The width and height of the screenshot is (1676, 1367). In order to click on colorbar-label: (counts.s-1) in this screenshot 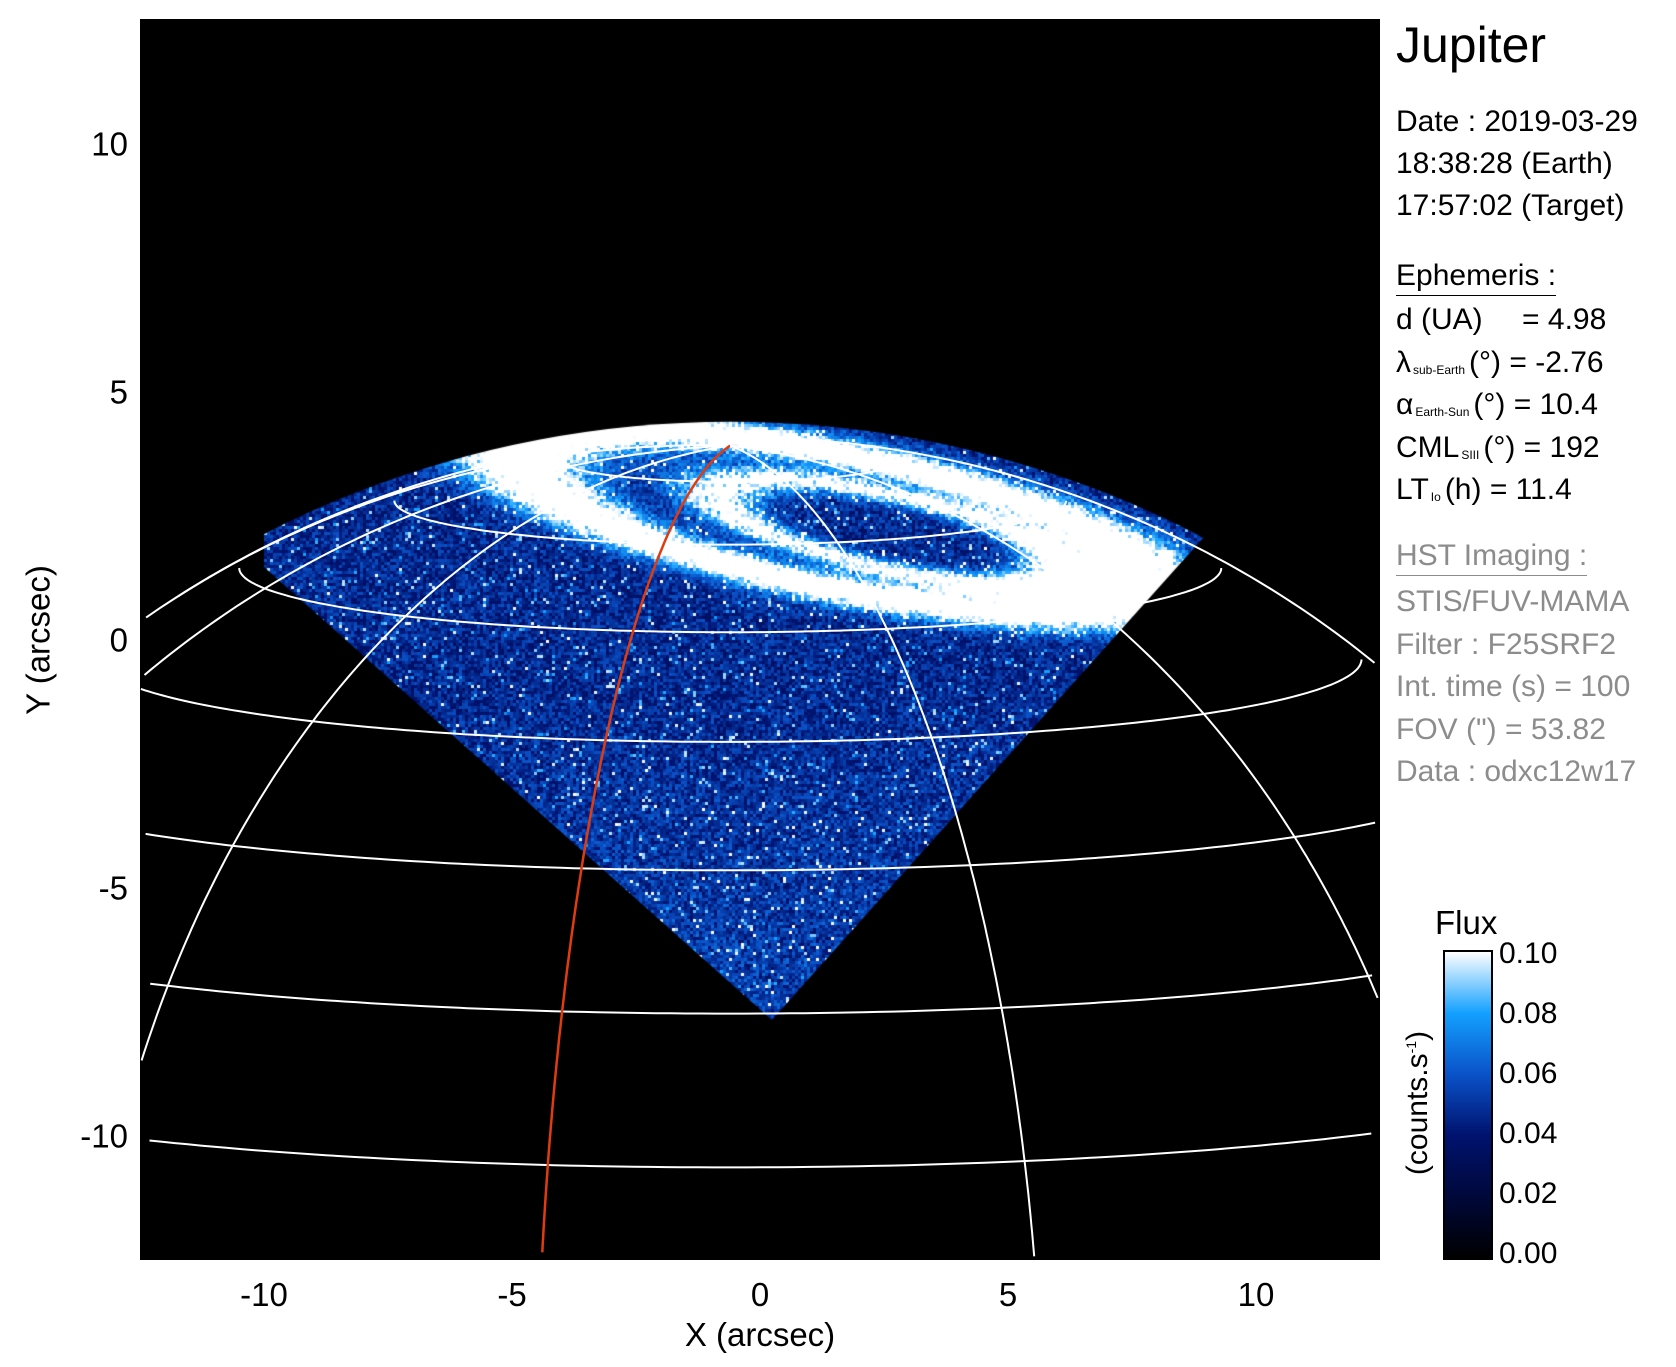, I will do `click(1418, 1103)`.